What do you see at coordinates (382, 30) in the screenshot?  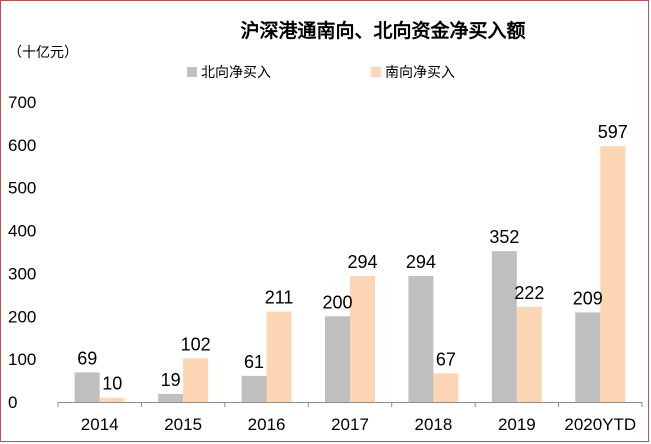 I see `chart-title: 沪深港通南向、北向资金净买入额` at bounding box center [382, 30].